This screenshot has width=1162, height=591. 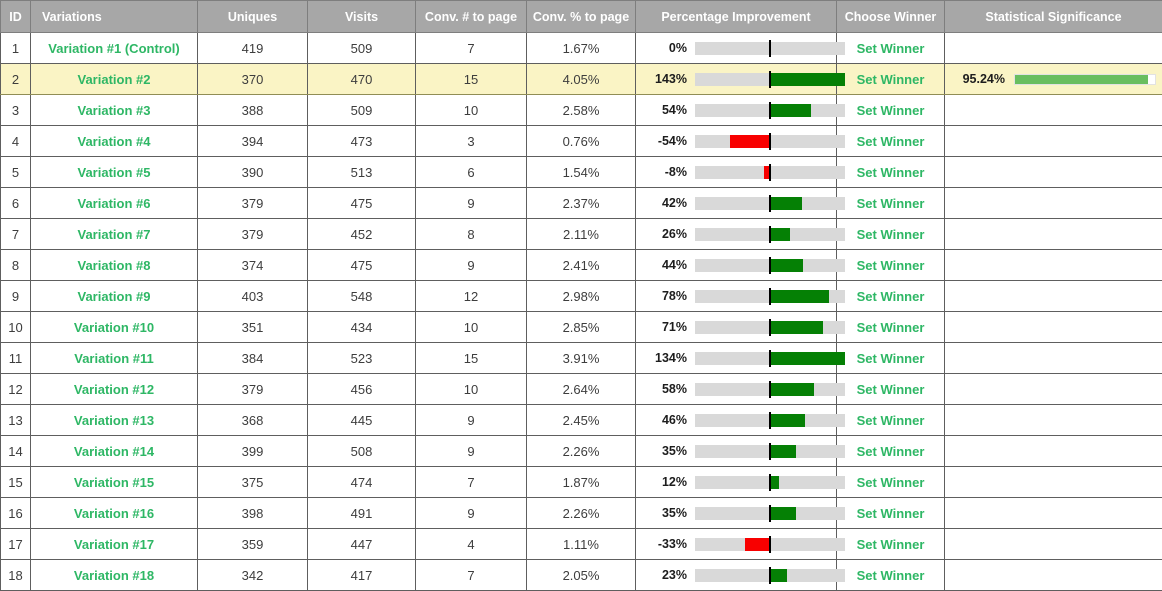 What do you see at coordinates (114, 575) in the screenshot?
I see `variation-link: Variation #18` at bounding box center [114, 575].